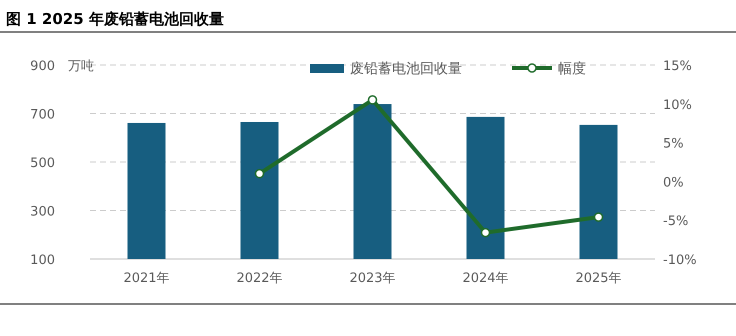  Describe the element at coordinates (677, 105) in the screenshot. I see `y2-tick-label: 10%` at that location.